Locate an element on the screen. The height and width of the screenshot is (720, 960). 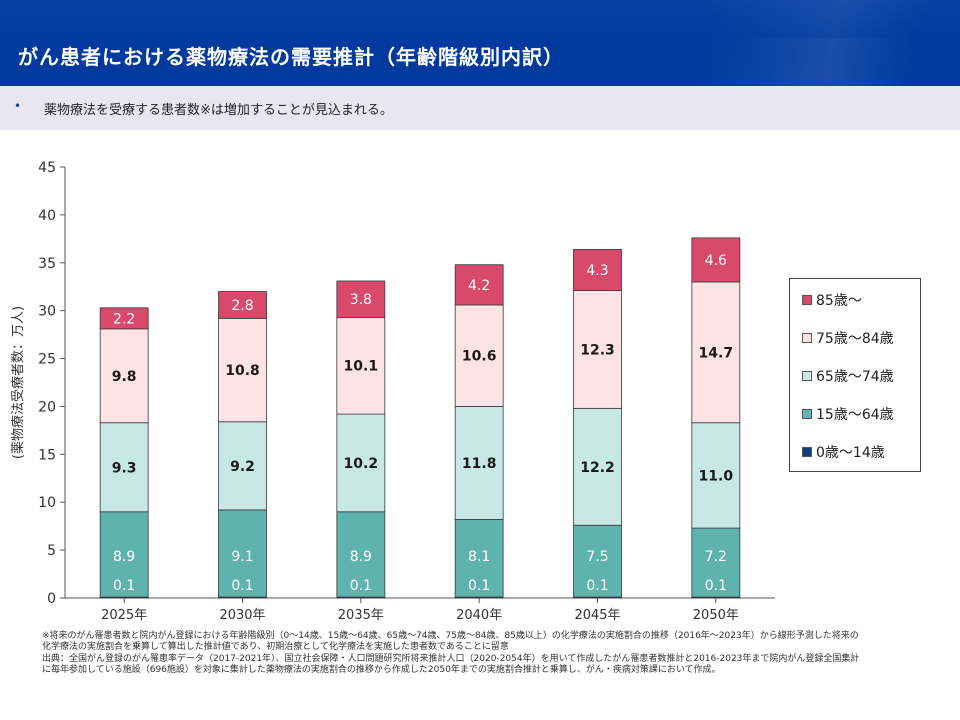
legend-item: 0歳～14歳 is located at coordinates (843, 452).